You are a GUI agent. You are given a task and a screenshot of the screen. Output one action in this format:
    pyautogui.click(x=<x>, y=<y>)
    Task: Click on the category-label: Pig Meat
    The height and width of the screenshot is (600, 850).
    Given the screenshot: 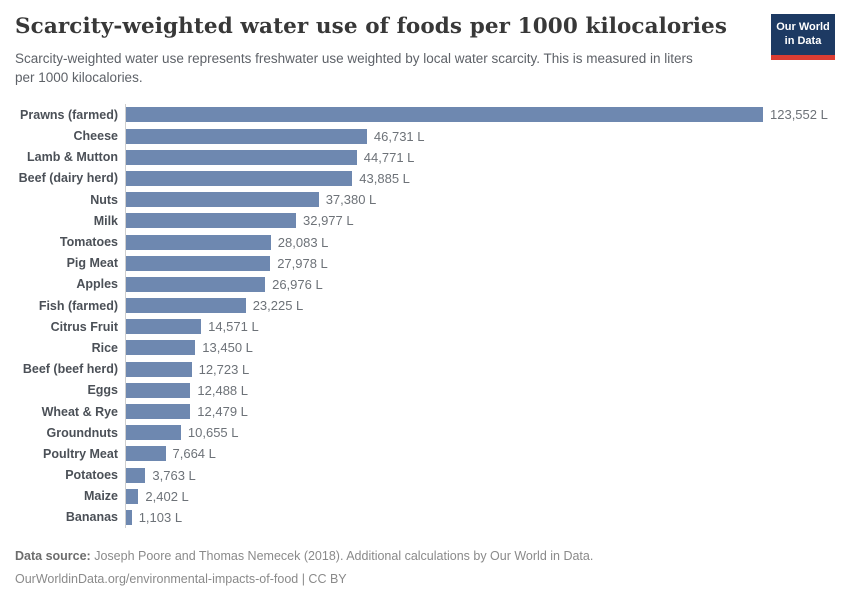 What is the action you would take?
    pyautogui.click(x=92, y=263)
    